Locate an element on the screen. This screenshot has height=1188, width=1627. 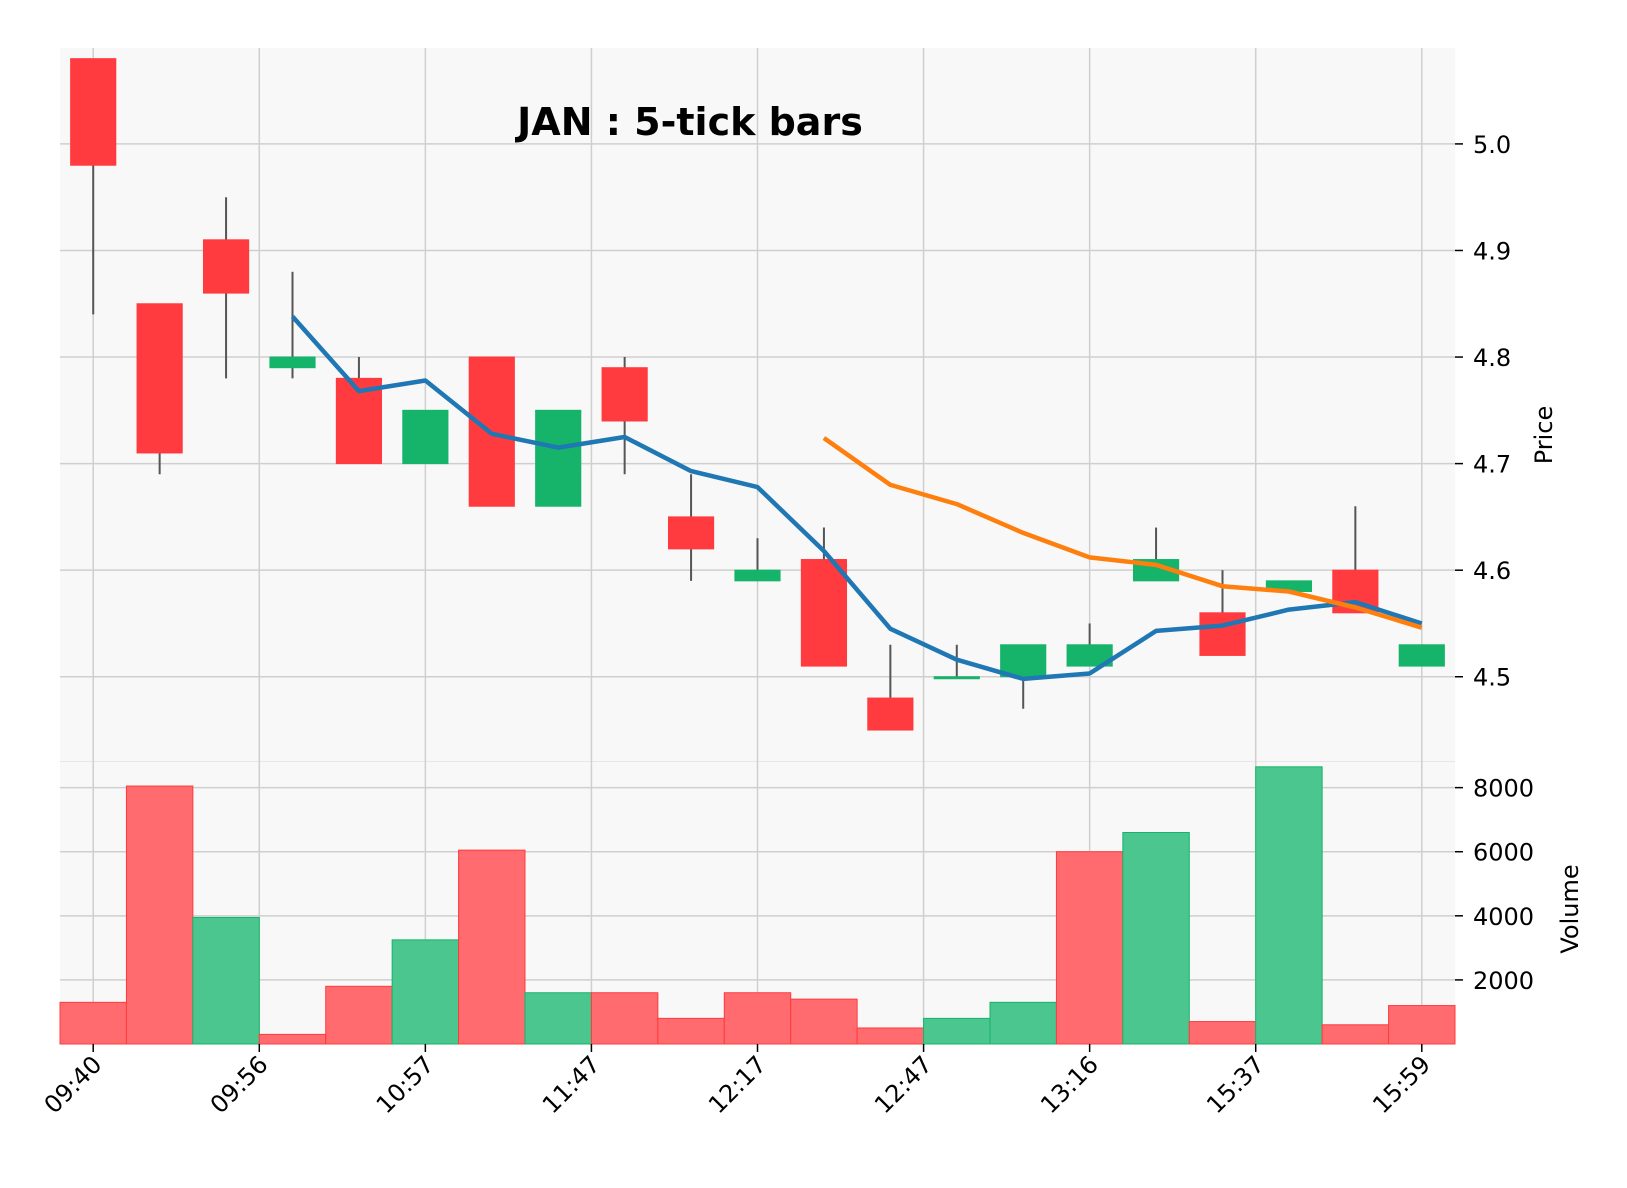
price-tick-label: 4.8 is located at coordinates (1492, 358).